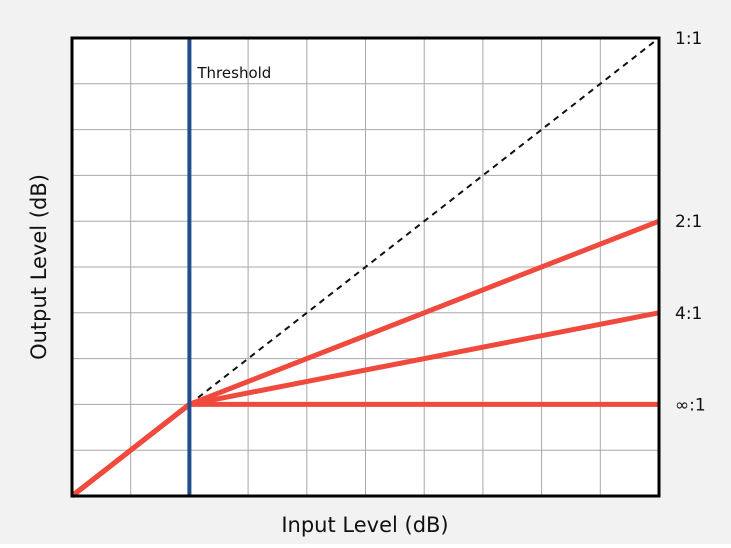 The image size is (731, 548). Describe the element at coordinates (39, 267) in the screenshot. I see `y-axis-label: Output Level (dB)` at that location.